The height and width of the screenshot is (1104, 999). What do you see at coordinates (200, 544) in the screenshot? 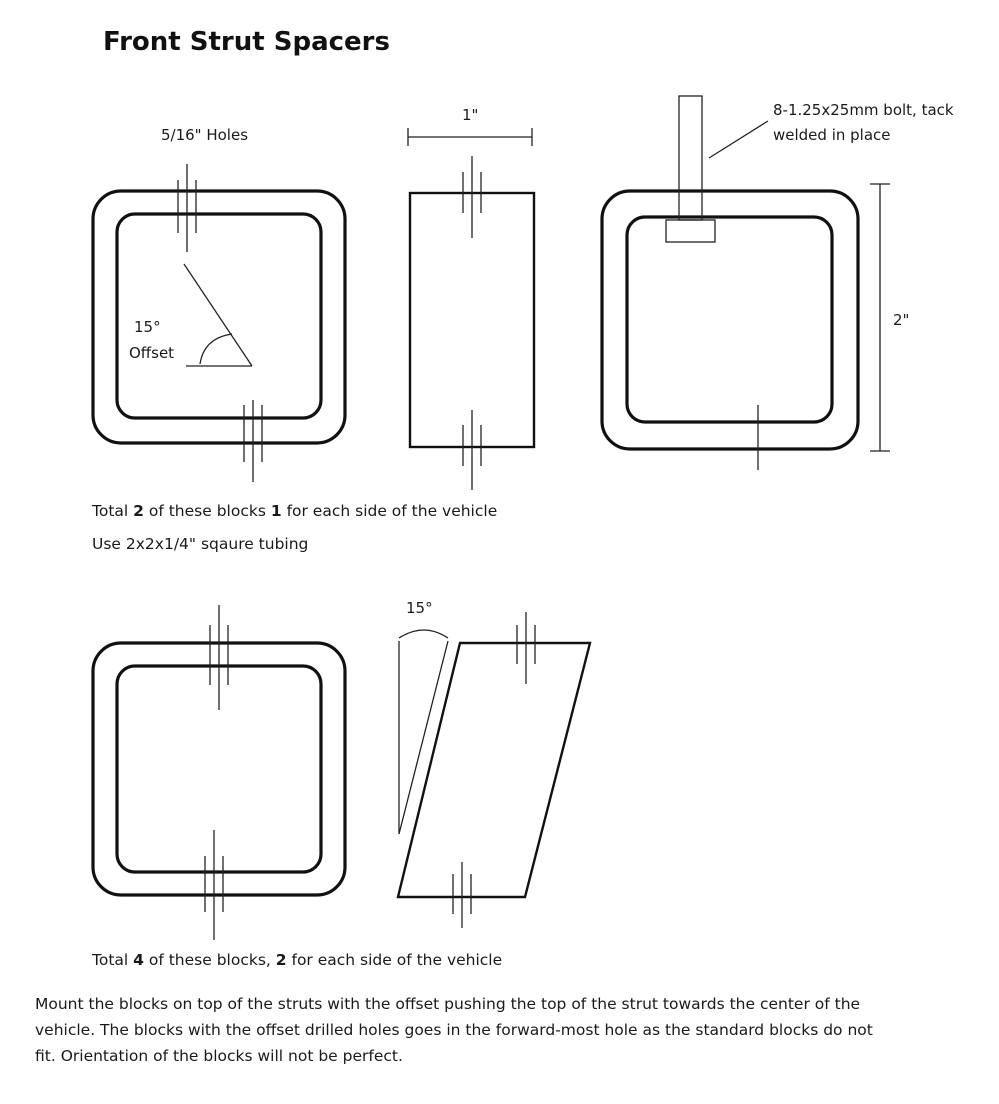
I see `tubing-note: Use 2x2x1/4" sqaure tubing` at bounding box center [200, 544].